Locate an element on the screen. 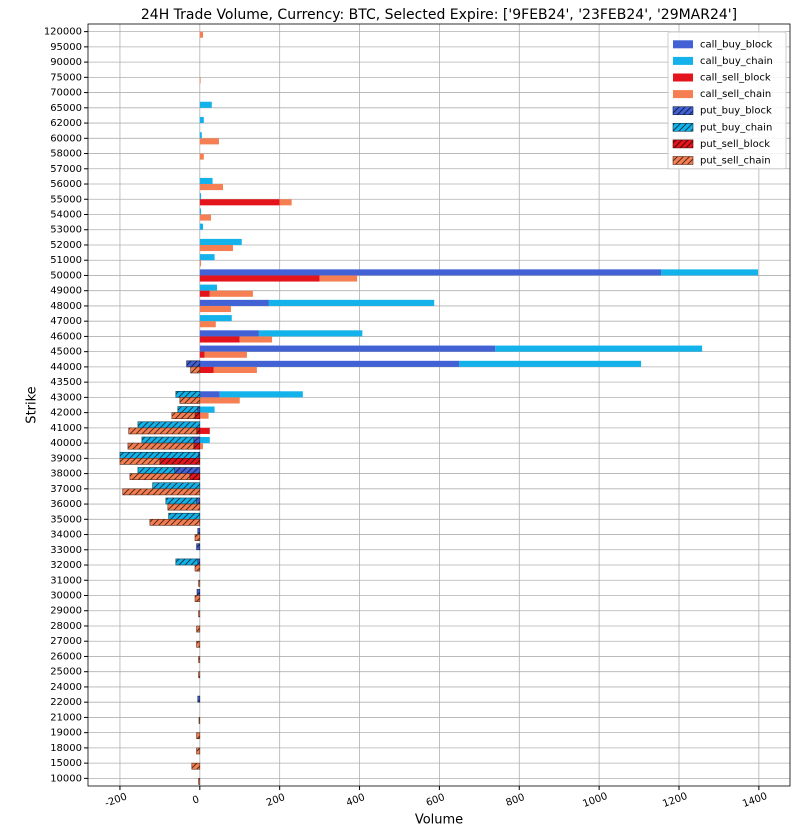 This screenshot has width=805, height=838. y-tick-label: 39000 is located at coordinates (66, 458).